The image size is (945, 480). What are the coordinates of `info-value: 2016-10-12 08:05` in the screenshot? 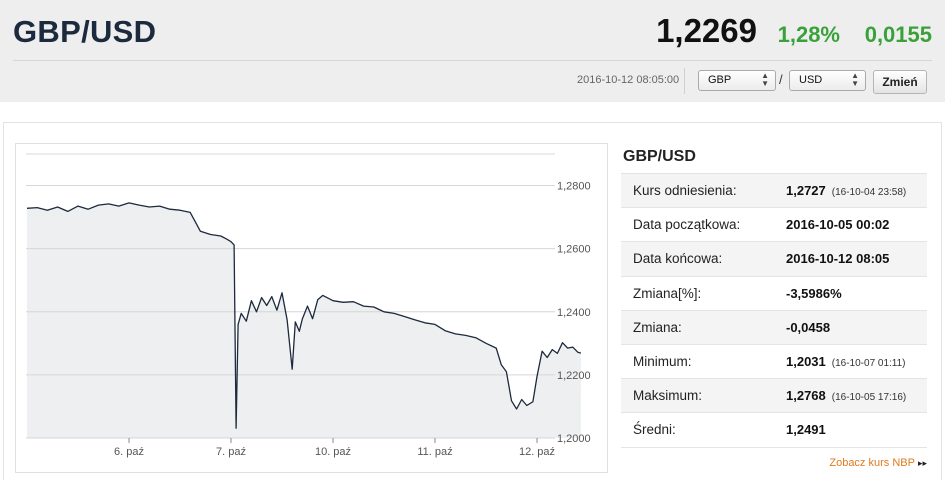 It's located at (837, 258).